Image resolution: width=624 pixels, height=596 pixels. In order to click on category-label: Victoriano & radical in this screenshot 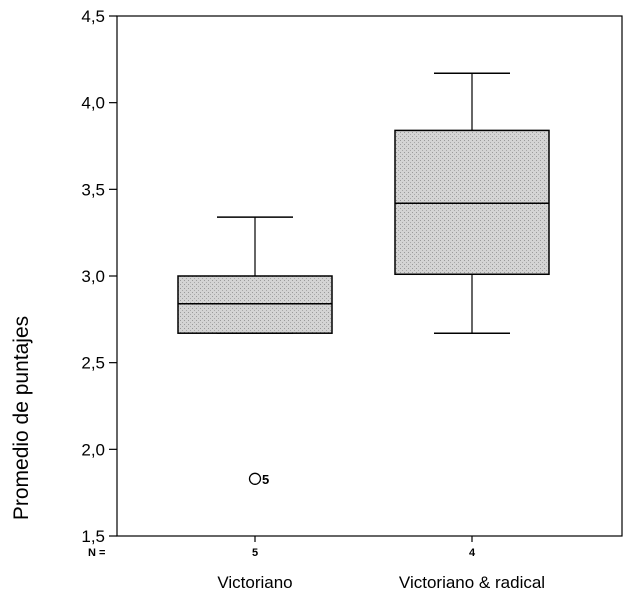, I will do `click(472, 582)`.